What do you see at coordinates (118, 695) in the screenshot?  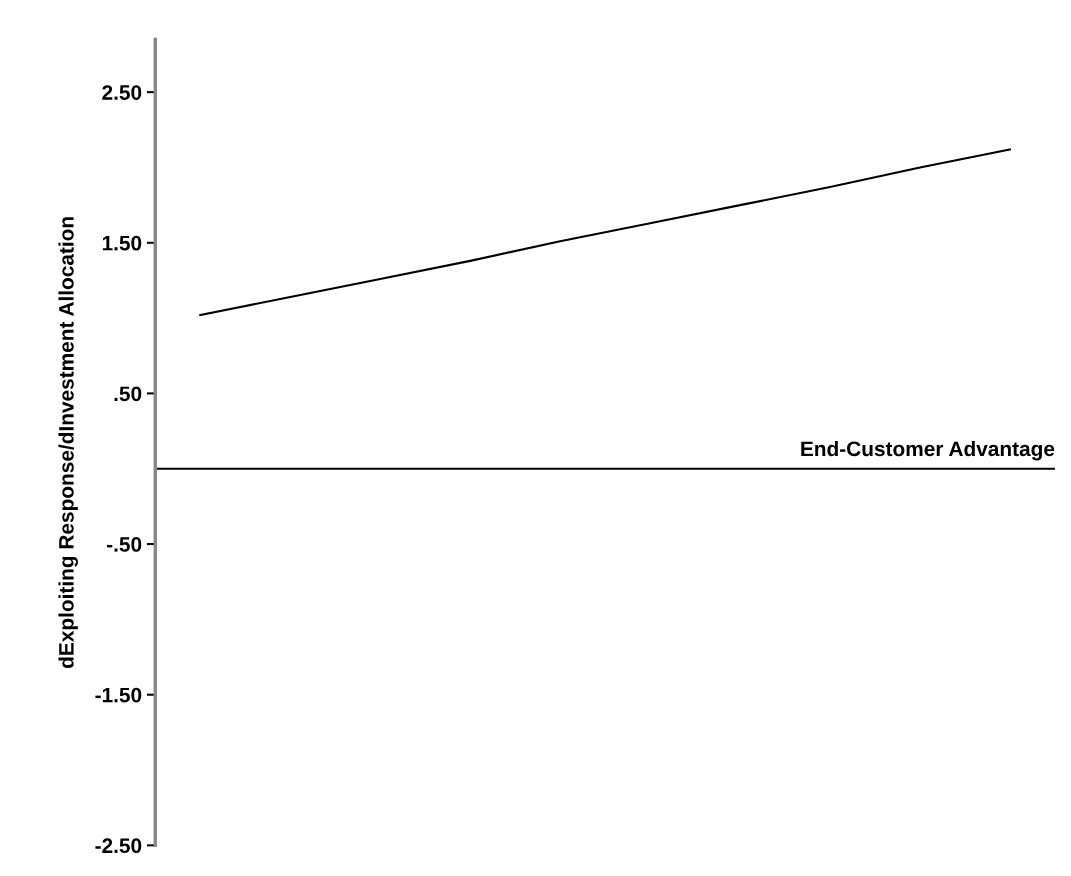 I see `y-tick-label: -1.50` at bounding box center [118, 695].